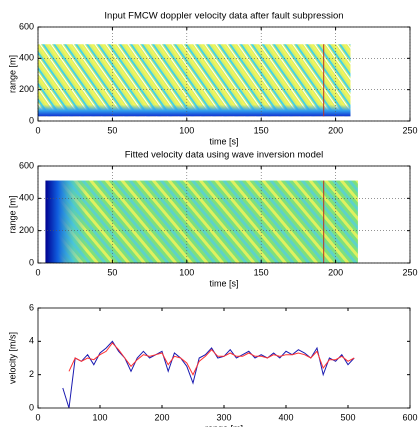 Image resolution: width=419 pixels, height=427 pixels. I want to click on x-tick-label: 600, so click(409, 417).